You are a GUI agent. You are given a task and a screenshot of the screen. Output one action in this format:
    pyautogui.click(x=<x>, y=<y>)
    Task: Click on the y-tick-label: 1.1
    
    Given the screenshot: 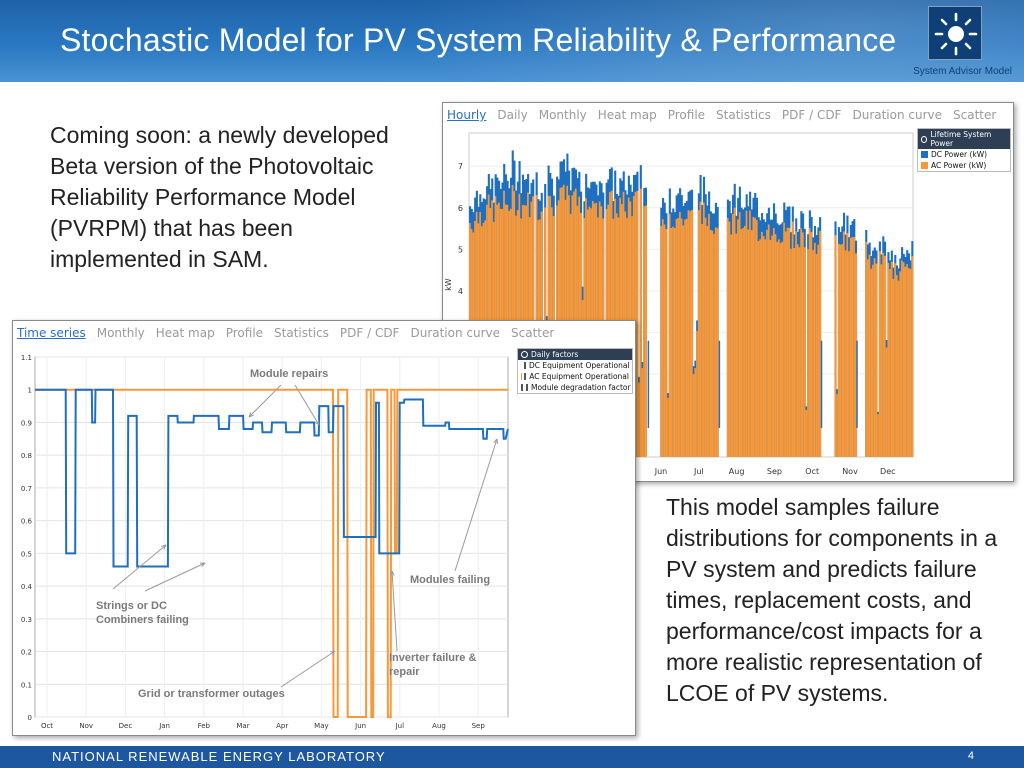 What is the action you would take?
    pyautogui.click(x=26, y=358)
    